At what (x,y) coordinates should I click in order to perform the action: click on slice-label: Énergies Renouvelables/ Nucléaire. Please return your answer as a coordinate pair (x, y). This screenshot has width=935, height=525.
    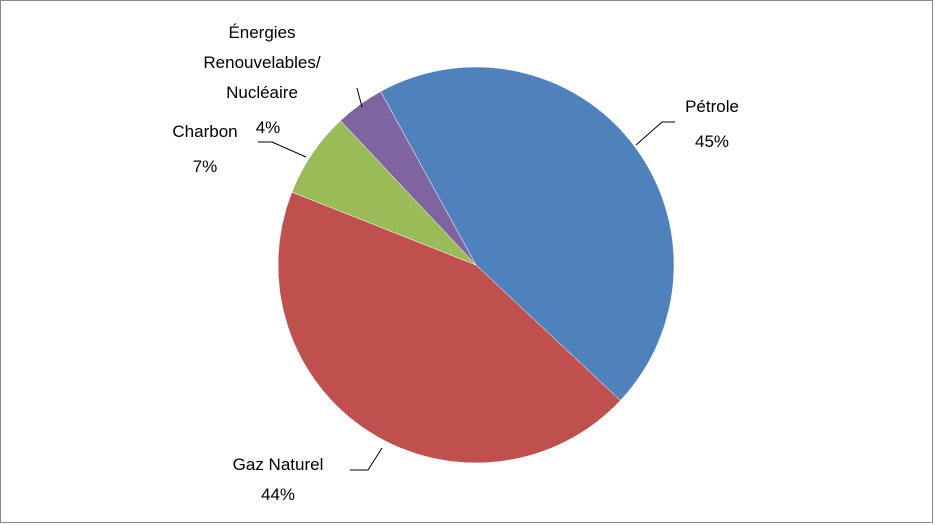
    Looking at the image, I should click on (262, 62).